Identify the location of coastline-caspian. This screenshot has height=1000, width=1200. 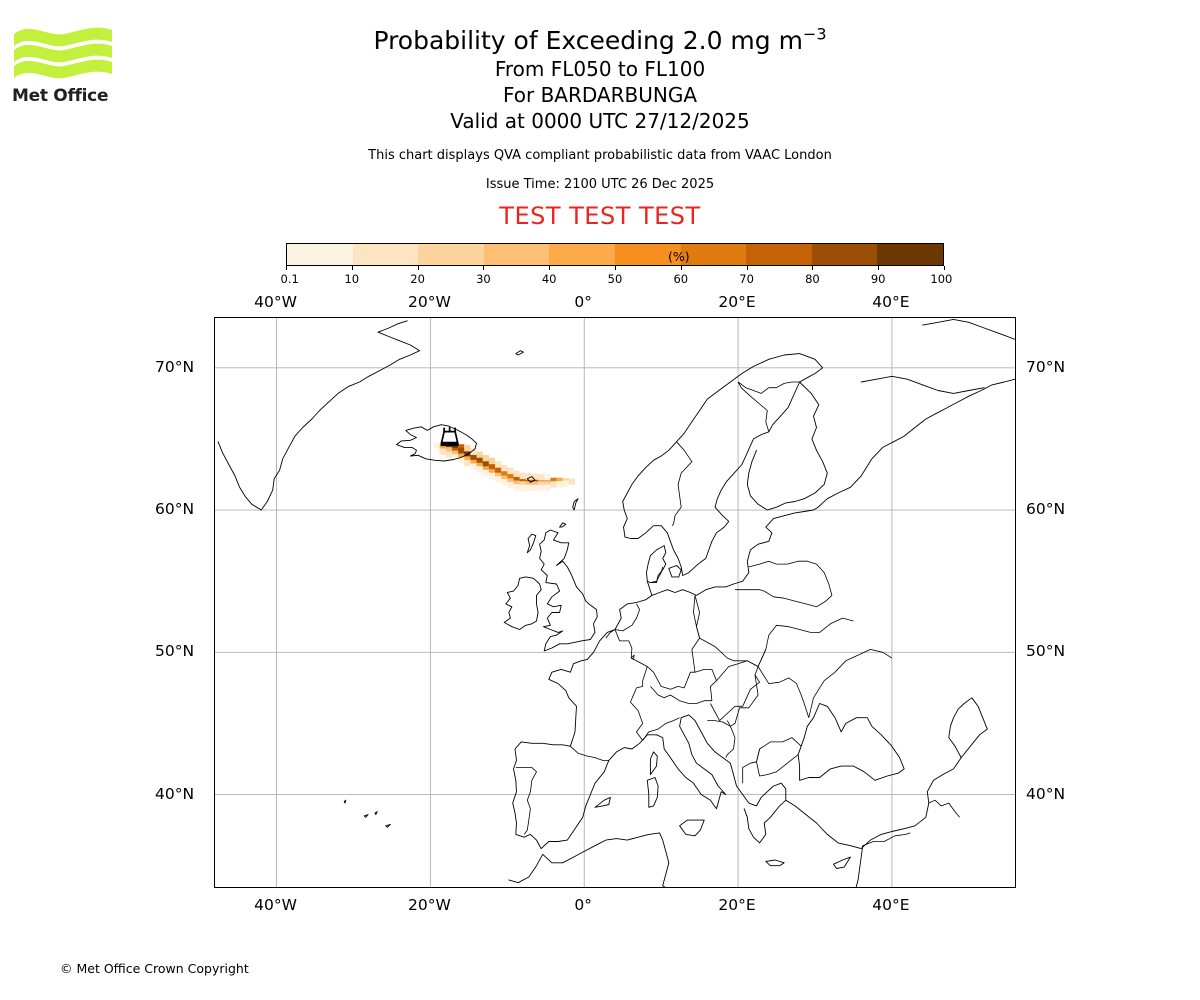
(968, 728).